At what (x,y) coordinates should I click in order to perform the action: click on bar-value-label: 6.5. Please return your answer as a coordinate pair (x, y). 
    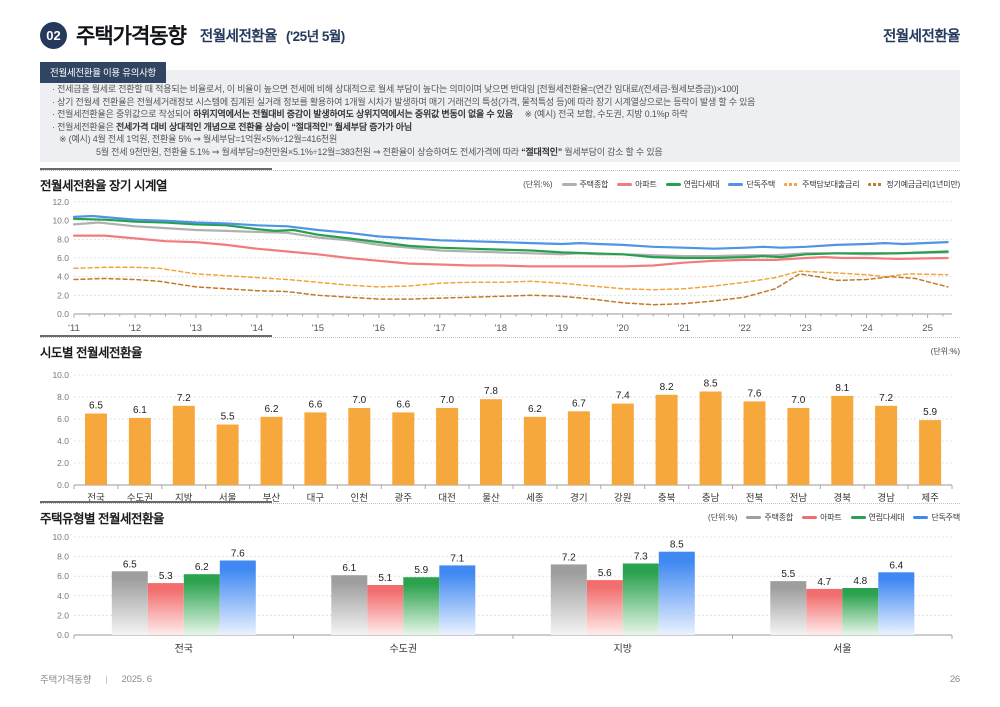
    Looking at the image, I should click on (96, 406).